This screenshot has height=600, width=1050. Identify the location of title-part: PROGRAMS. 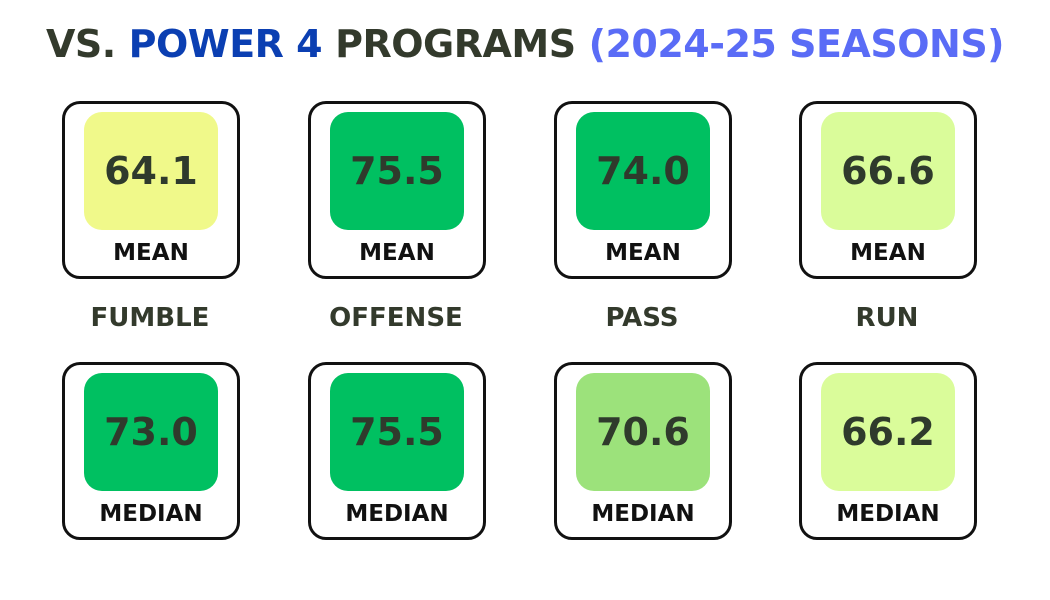
(455, 44).